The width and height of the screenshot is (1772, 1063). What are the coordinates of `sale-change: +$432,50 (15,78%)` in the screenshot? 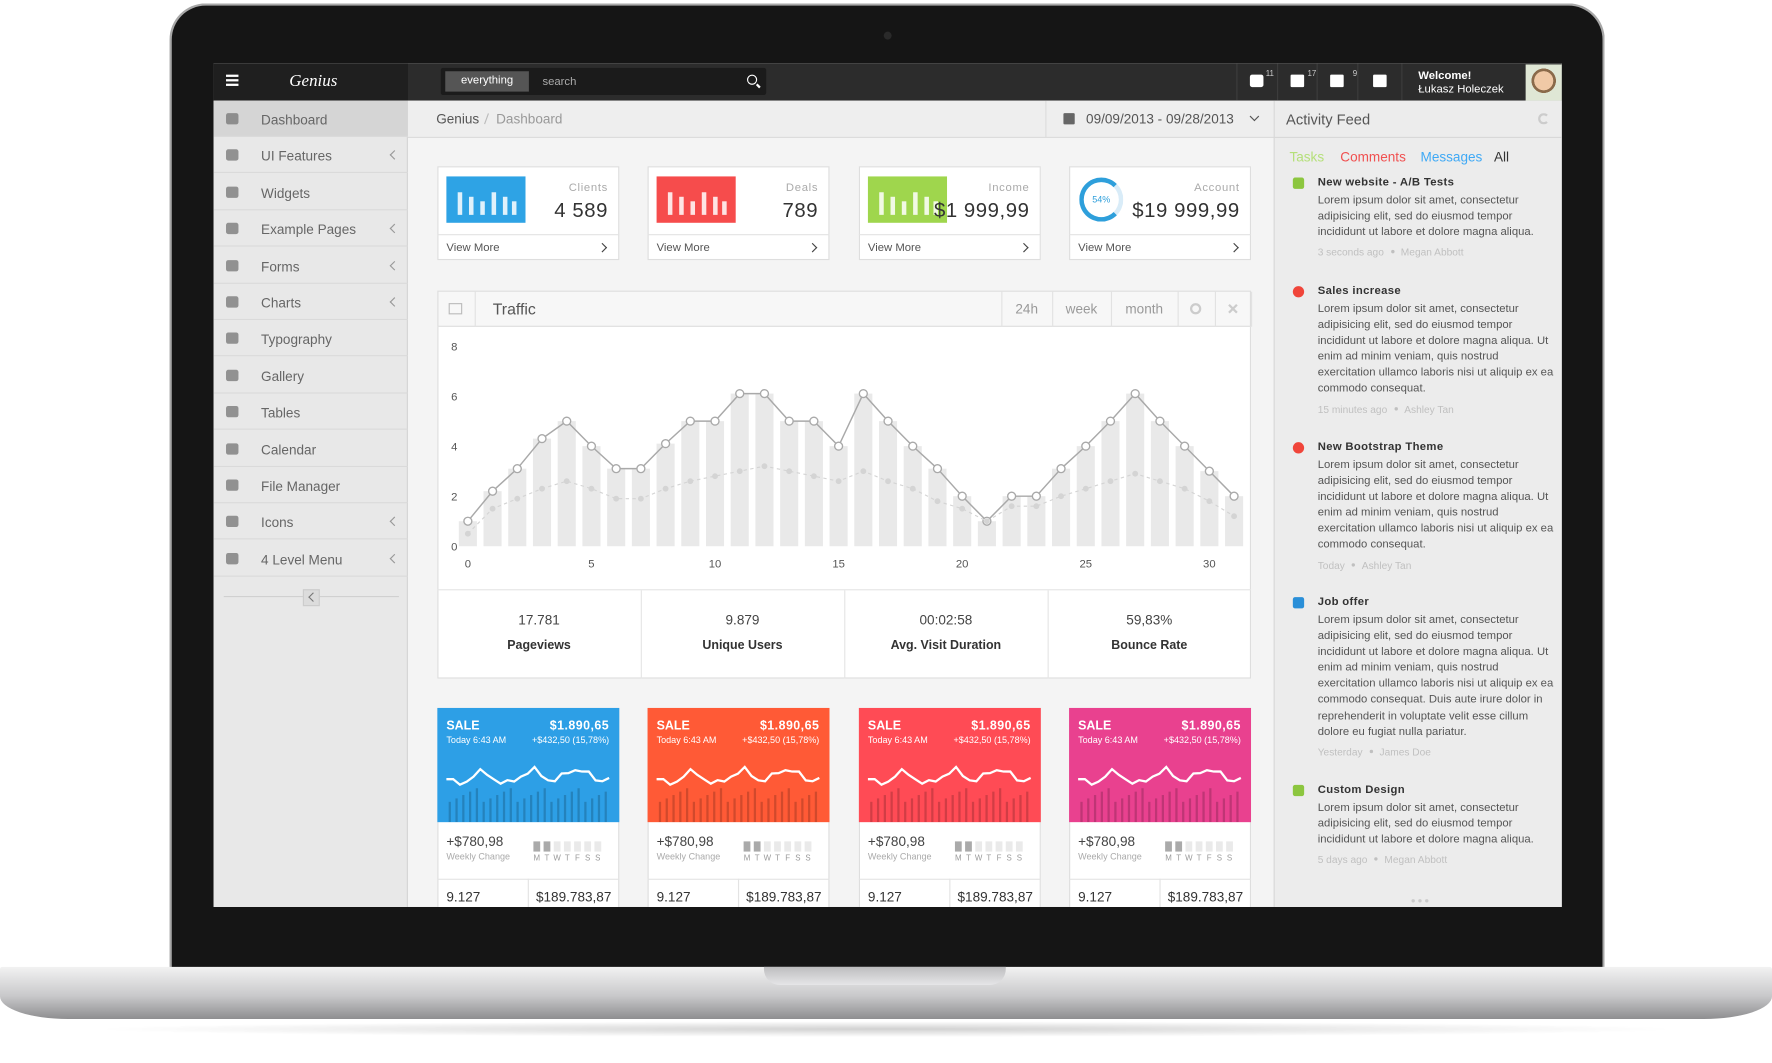 It's located at (992, 740).